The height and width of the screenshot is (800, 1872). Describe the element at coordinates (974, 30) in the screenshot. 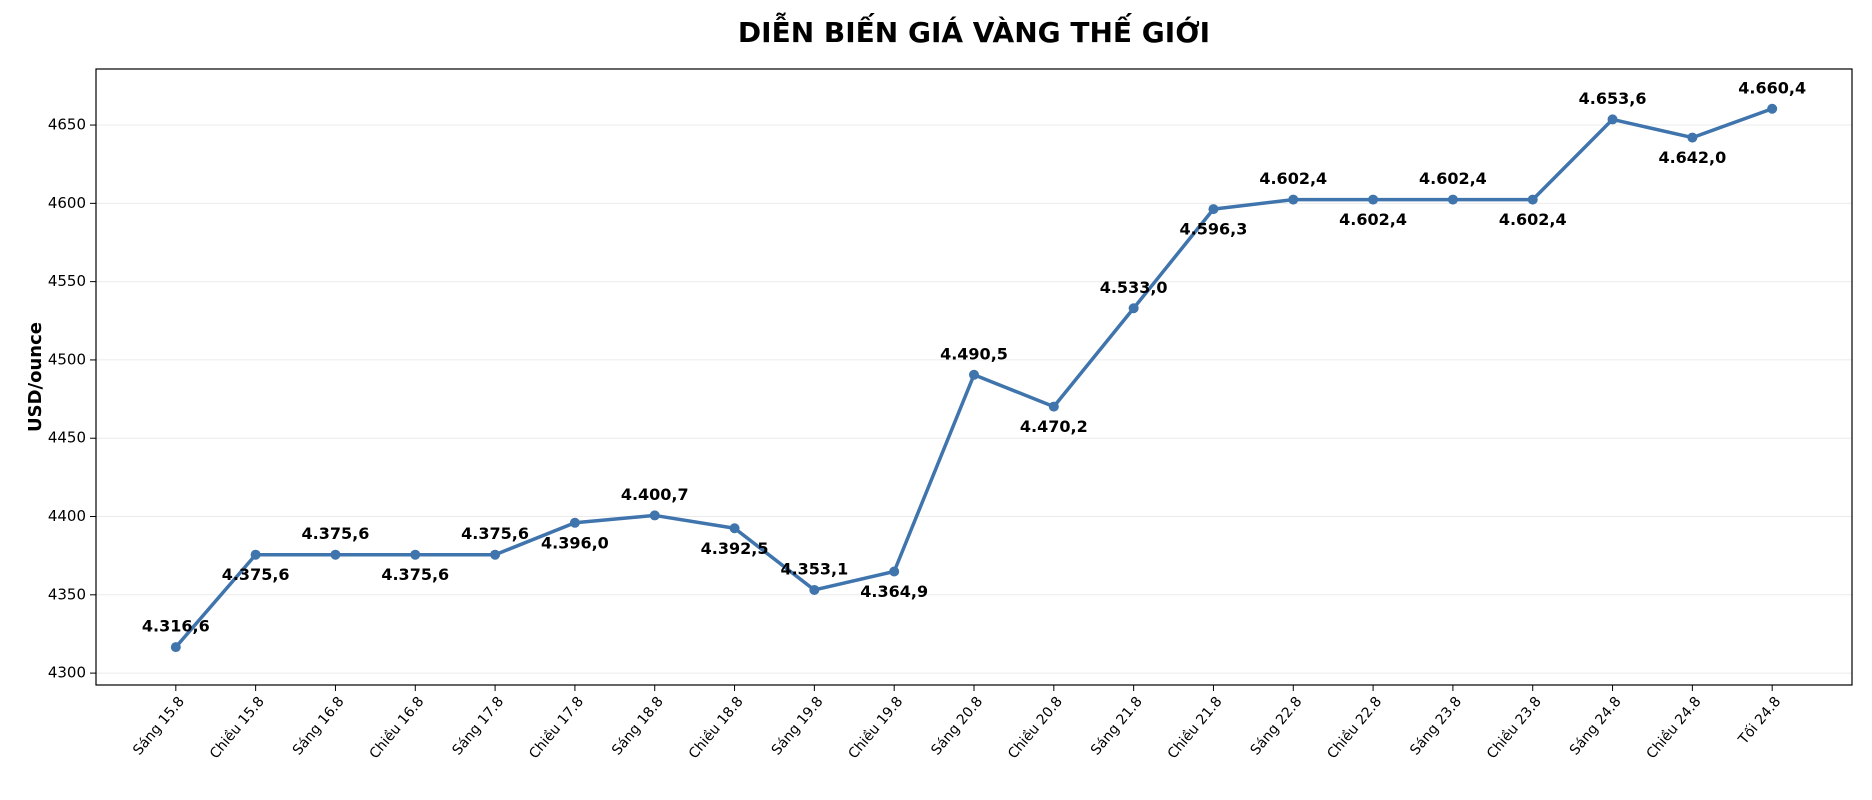

I see `chart-title: DIỄN BIẾN GIÁ VÀNG THẾ GIỚI` at that location.